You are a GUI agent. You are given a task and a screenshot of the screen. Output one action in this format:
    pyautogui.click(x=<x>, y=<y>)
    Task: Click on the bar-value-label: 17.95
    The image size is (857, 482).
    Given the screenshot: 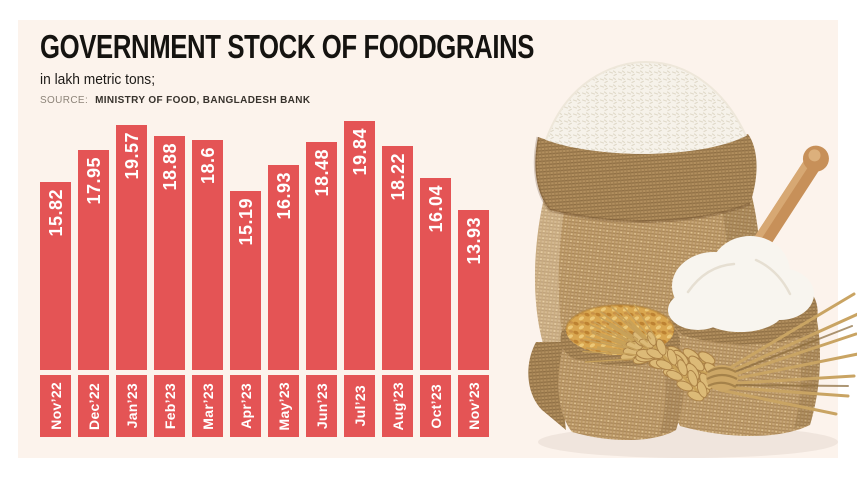 What is the action you would take?
    pyautogui.click(x=93, y=181)
    